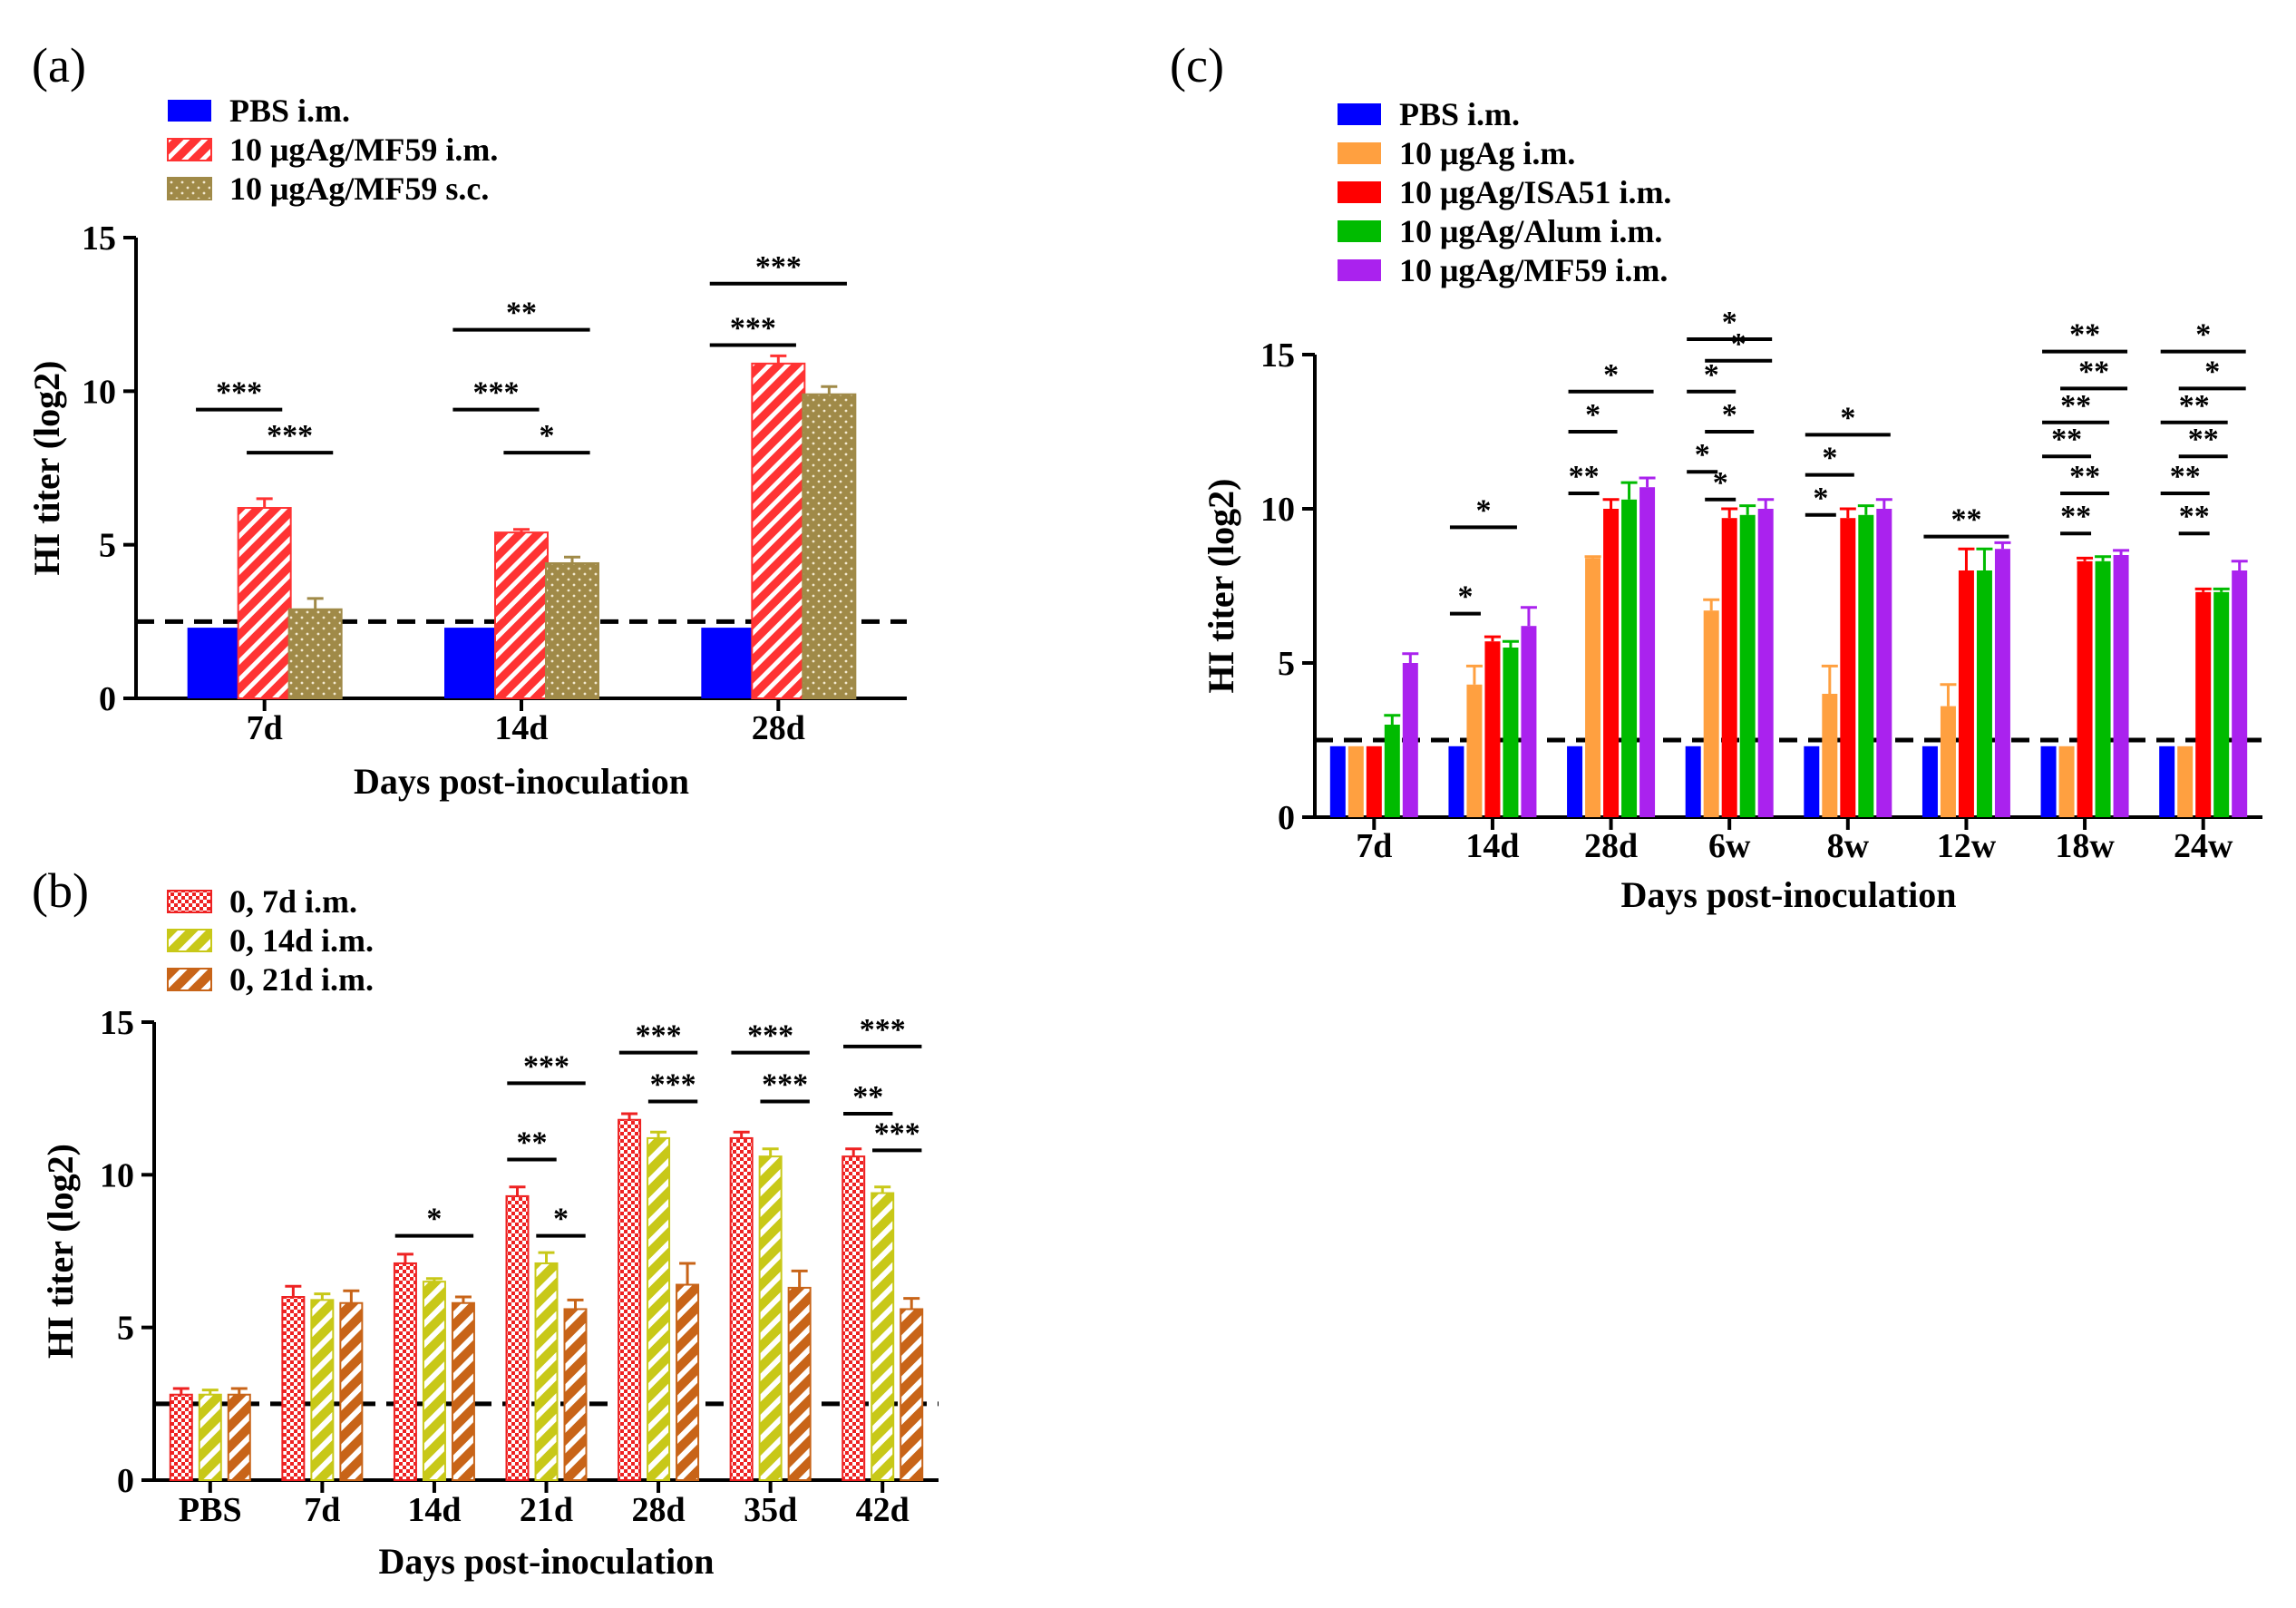  What do you see at coordinates (1459, 114) in the screenshot?
I see `legend-label: PBS i.m.` at bounding box center [1459, 114].